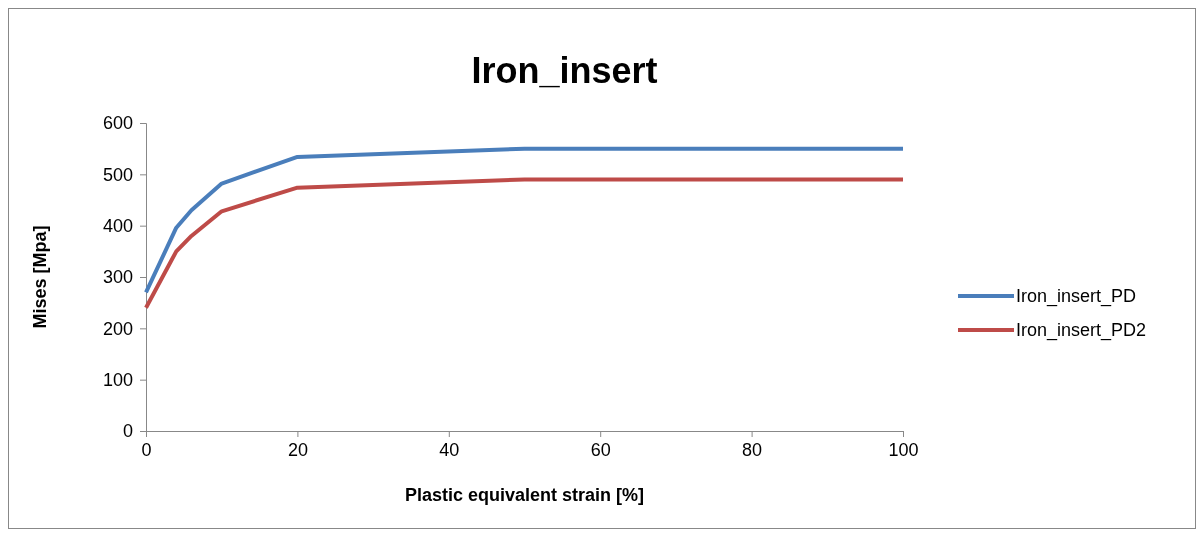 The width and height of the screenshot is (1204, 537). Describe the element at coordinates (117, 225) in the screenshot. I see `y-tick-label: 400` at that location.